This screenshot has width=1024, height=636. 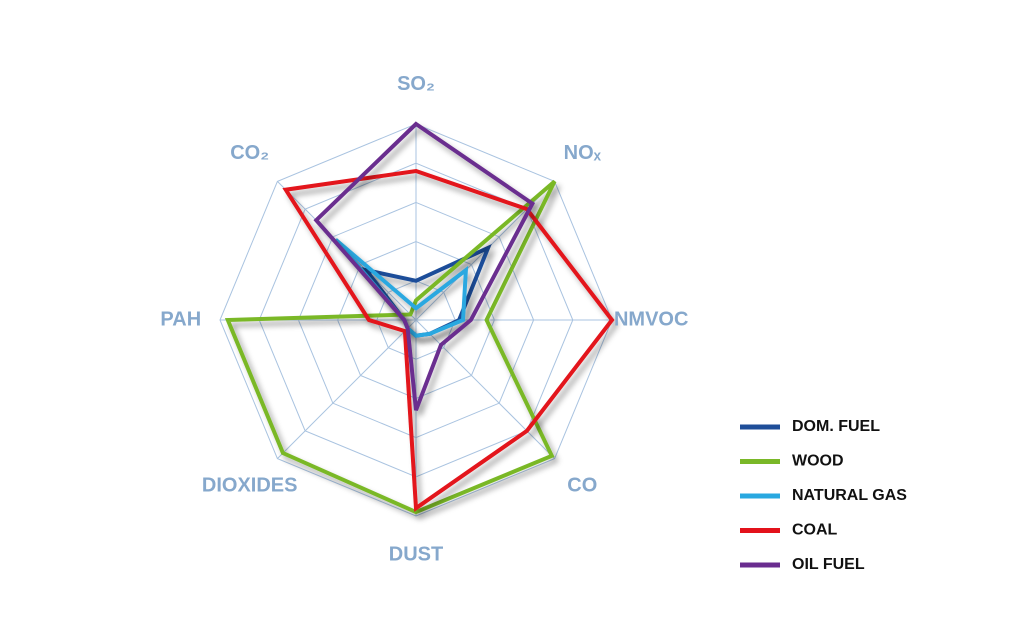 I want to click on axis-label: SO₂, so click(x=416, y=84).